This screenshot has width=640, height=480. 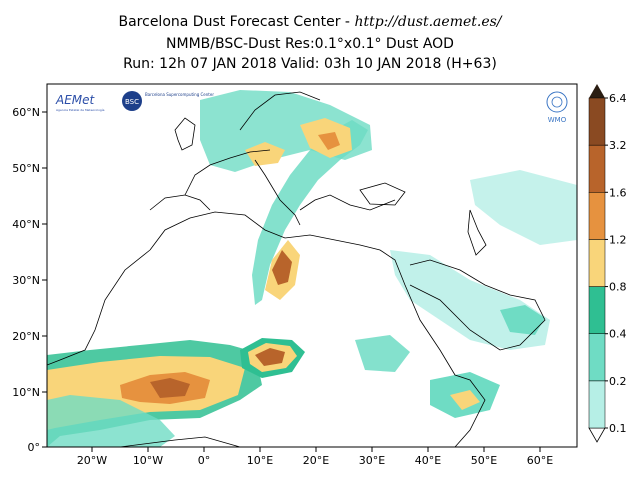 What do you see at coordinates (26, 112) in the screenshot?
I see `lat-label-60n: 60°N` at bounding box center [26, 112].